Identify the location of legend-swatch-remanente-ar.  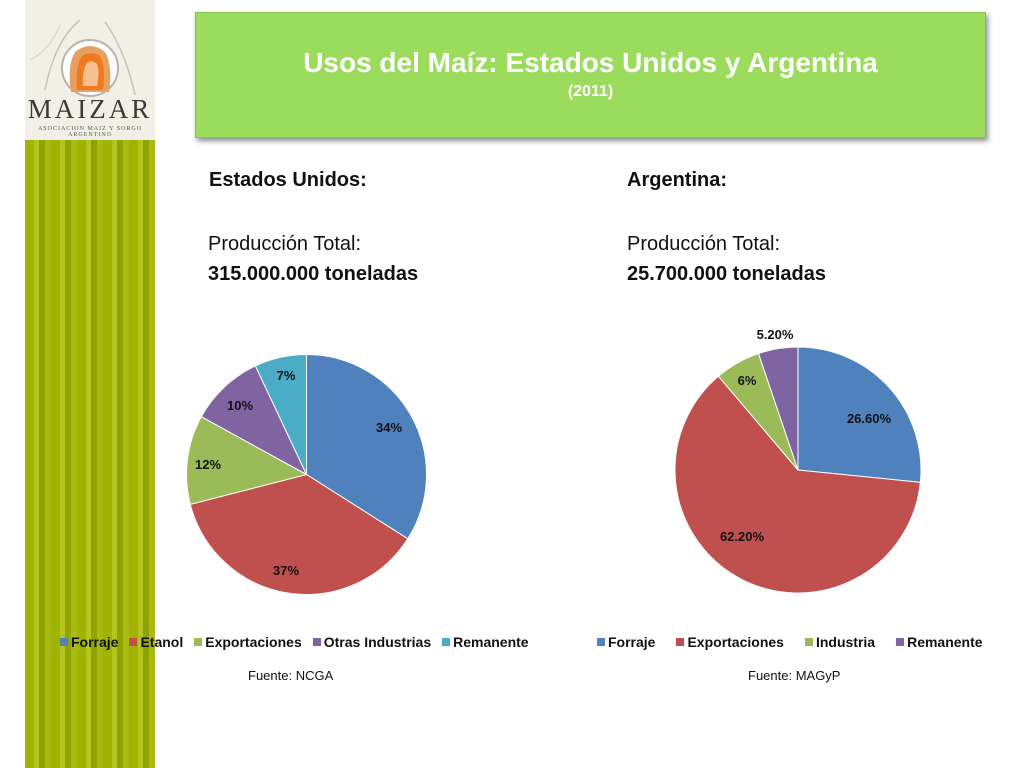
(900, 642).